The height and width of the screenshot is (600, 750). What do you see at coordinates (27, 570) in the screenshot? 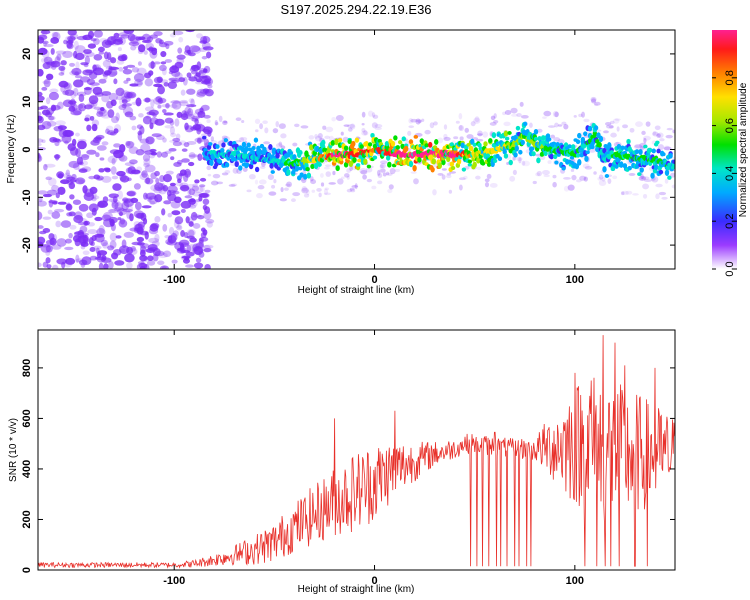
I see `y-tick-label: 0` at bounding box center [27, 570].